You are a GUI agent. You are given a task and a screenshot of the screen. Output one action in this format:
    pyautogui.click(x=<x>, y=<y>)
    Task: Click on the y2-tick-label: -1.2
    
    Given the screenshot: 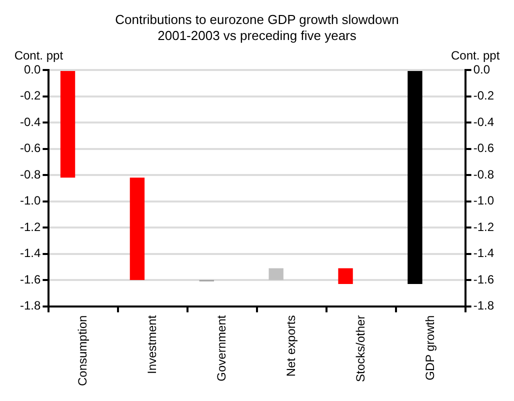 What is the action you would take?
    pyautogui.click(x=483, y=227)
    